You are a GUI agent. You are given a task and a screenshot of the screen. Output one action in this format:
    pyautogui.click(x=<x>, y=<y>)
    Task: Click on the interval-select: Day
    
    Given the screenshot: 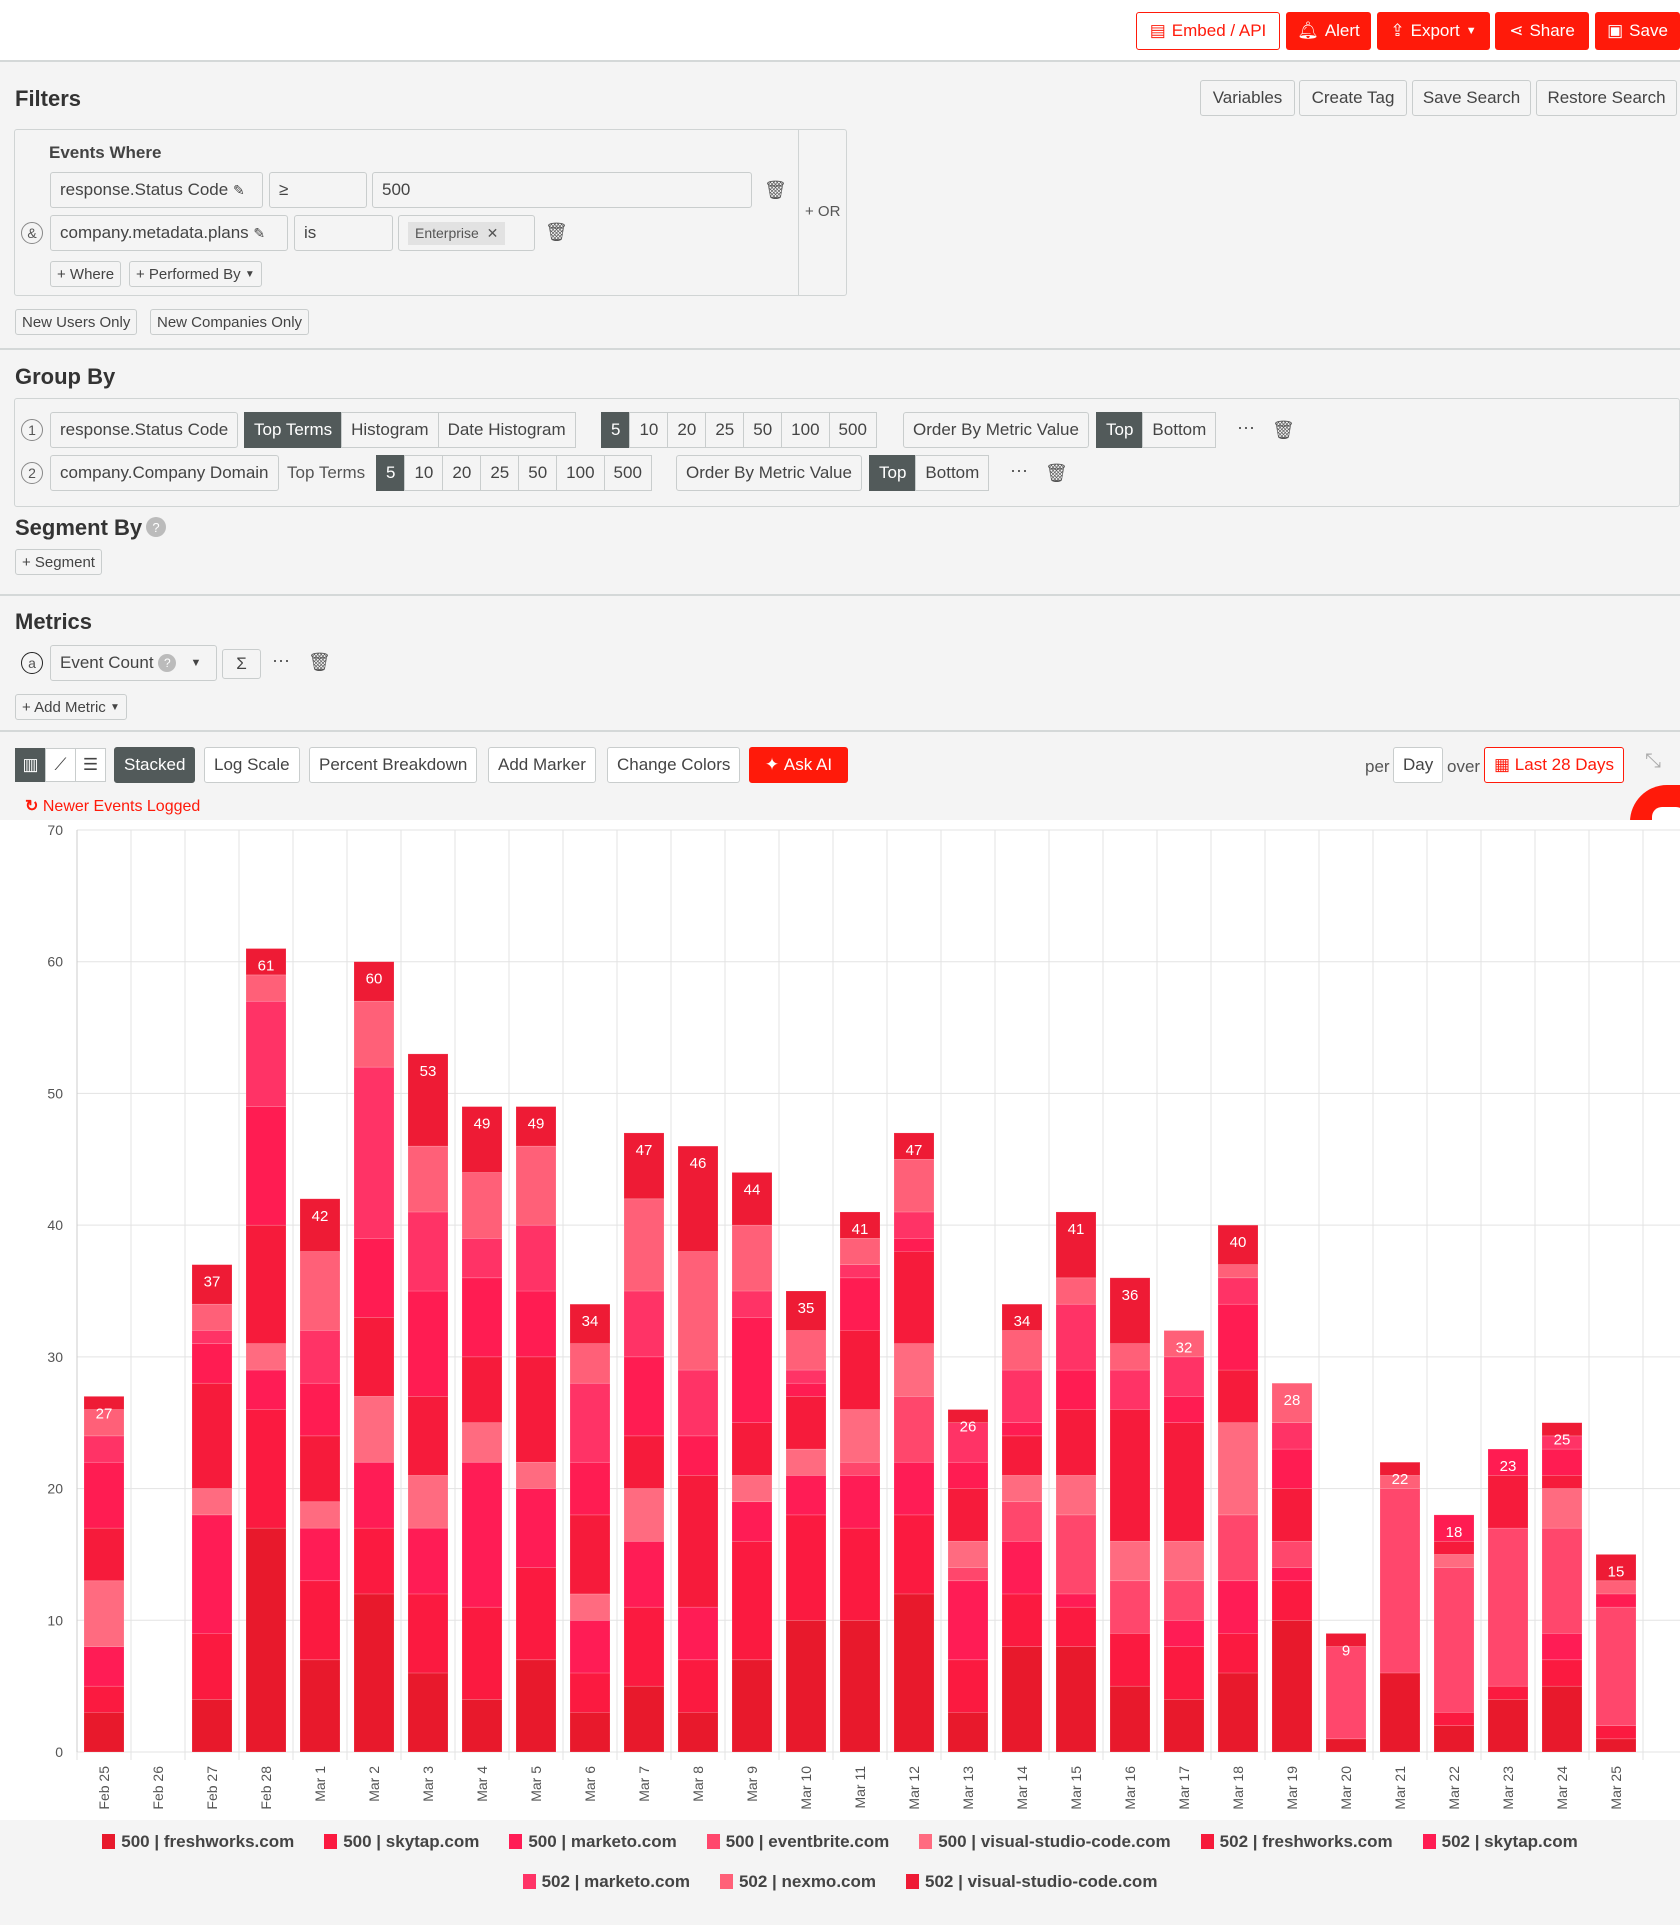 What is the action you would take?
    pyautogui.click(x=1418, y=765)
    